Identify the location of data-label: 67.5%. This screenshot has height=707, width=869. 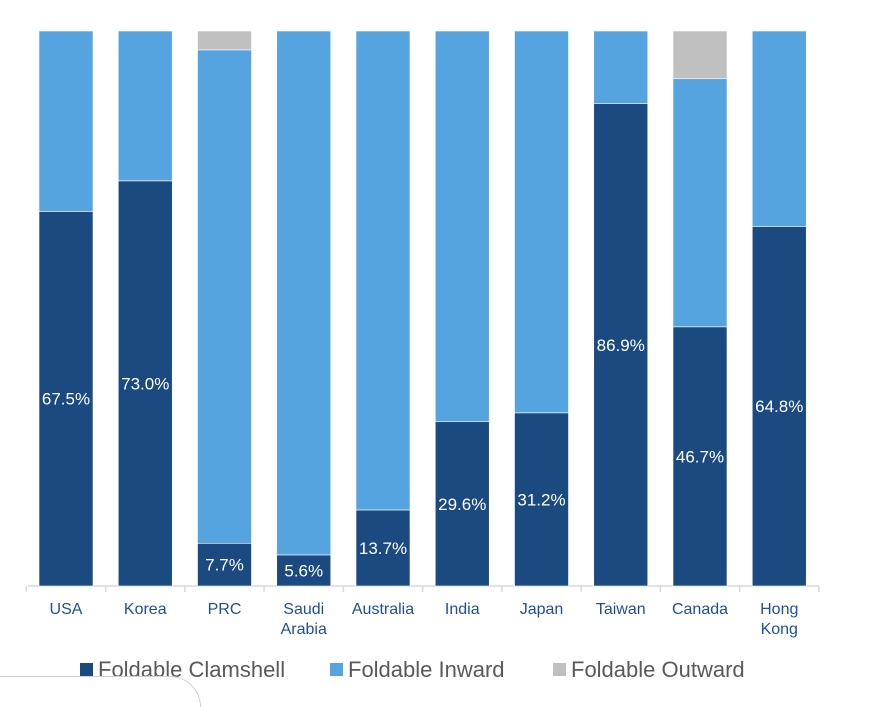
(66, 399).